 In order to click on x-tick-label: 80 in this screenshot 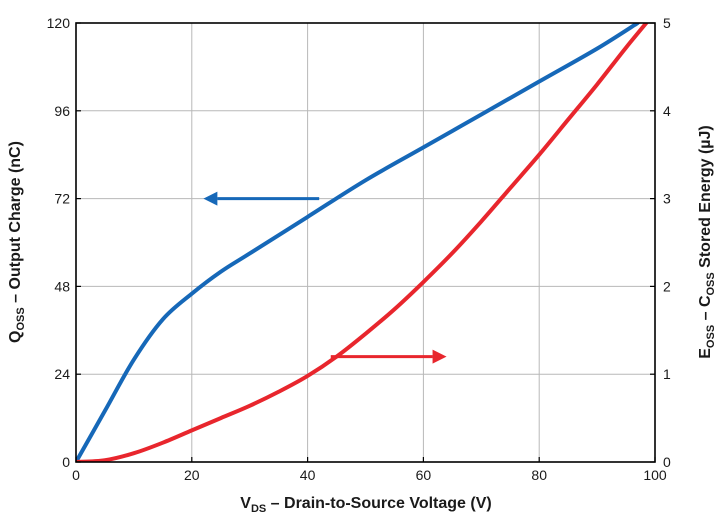, I will do `click(539, 475)`.